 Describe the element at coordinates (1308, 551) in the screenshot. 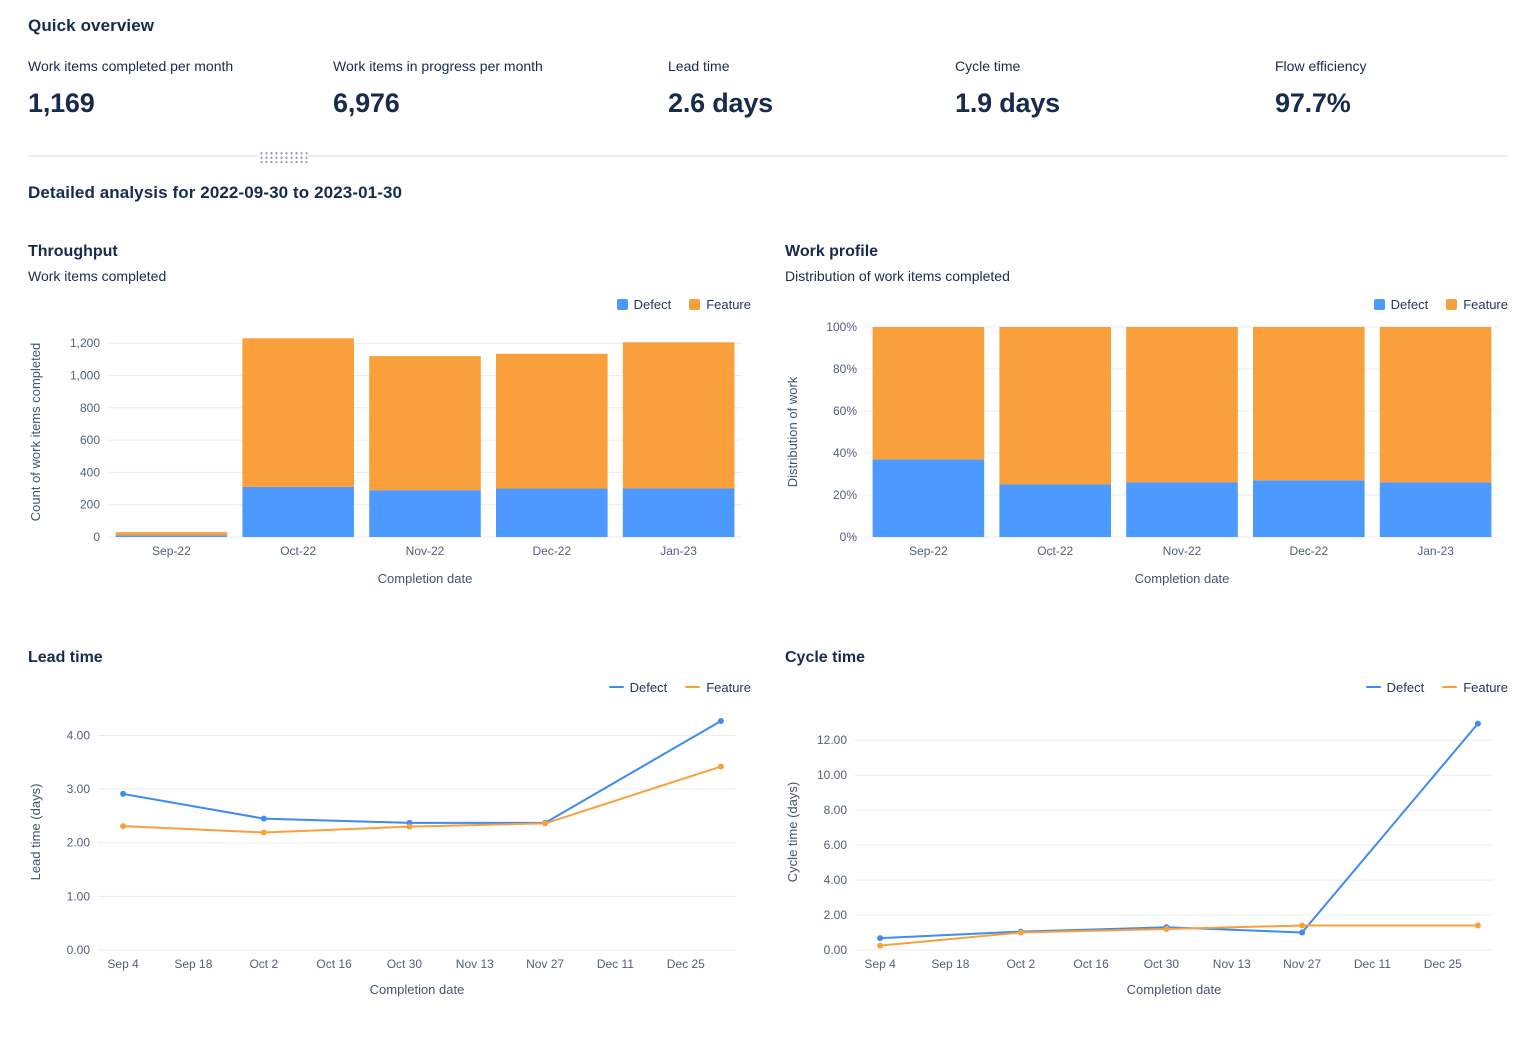

I see `x-tick-label: Dec-22` at that location.